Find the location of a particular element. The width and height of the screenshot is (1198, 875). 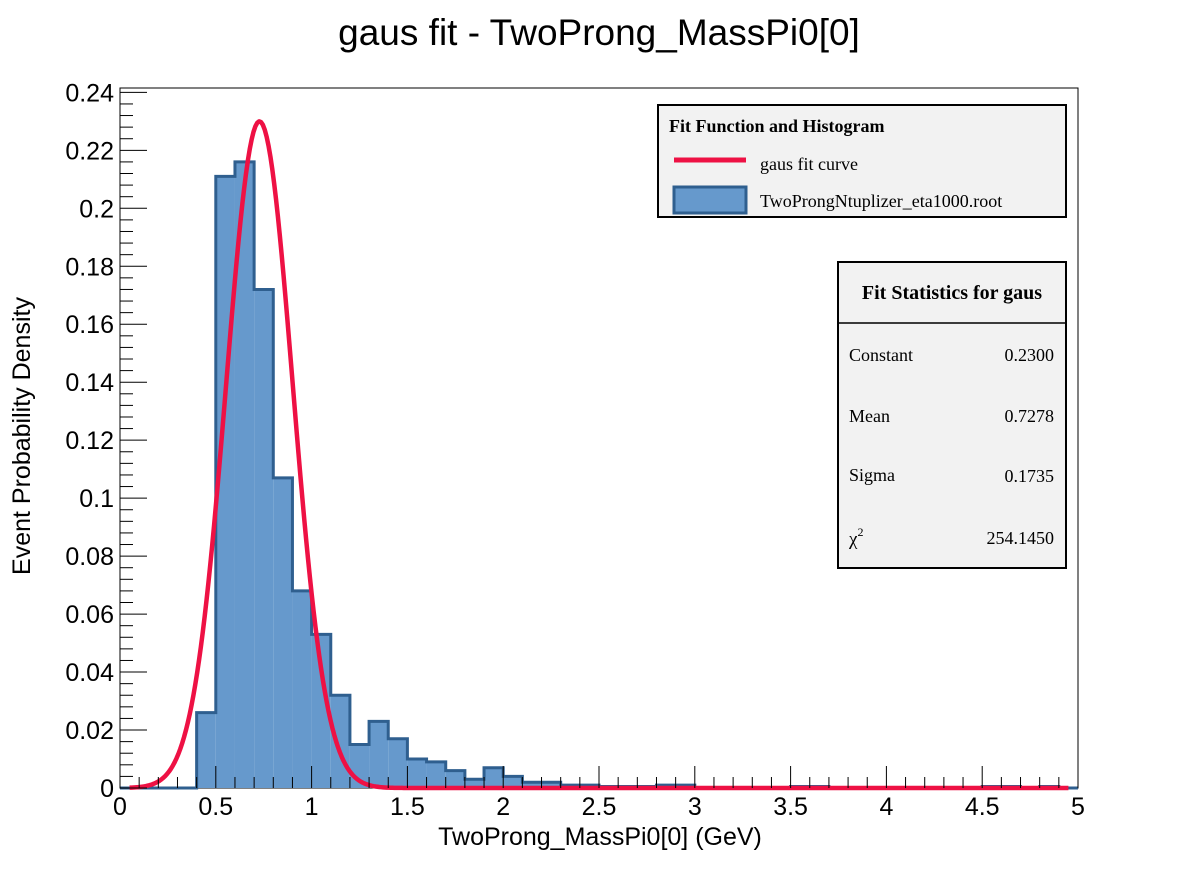

legend-fill-swatch is located at coordinates (710, 200).